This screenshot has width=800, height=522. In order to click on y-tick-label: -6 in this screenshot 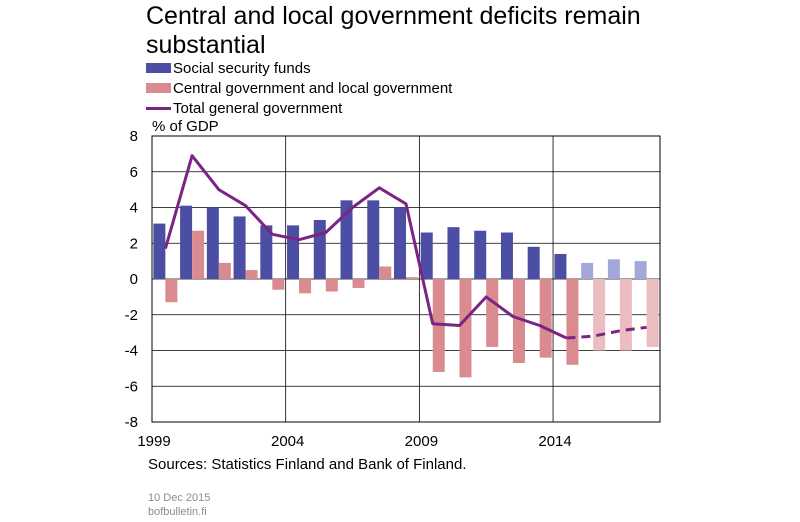, I will do `click(131, 386)`.